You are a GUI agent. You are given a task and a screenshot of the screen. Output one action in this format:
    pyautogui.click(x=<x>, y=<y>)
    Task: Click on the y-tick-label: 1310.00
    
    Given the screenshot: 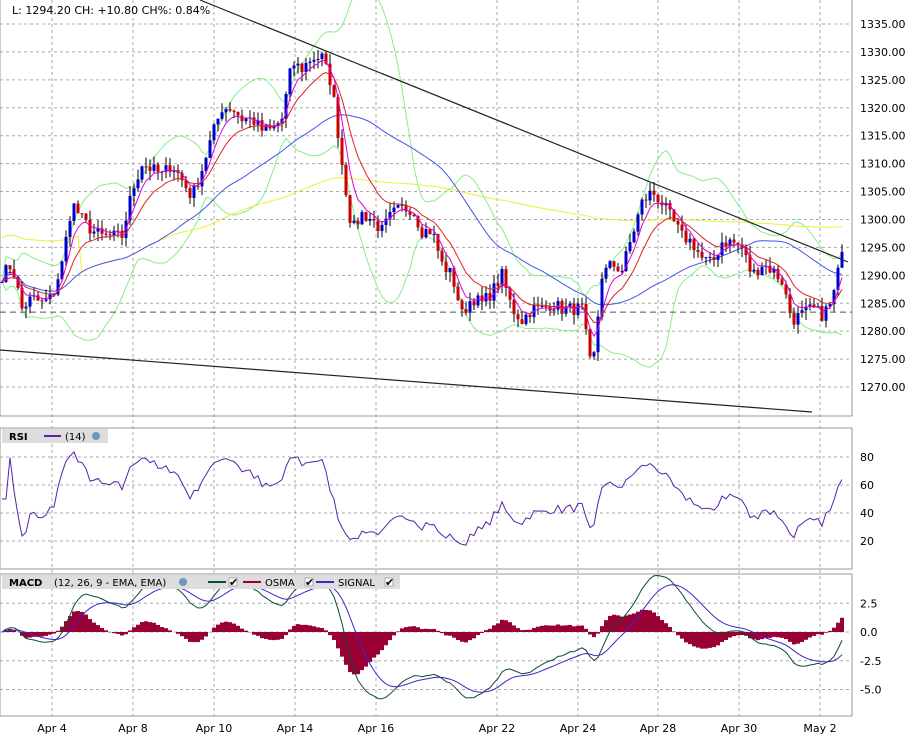 What is the action you would take?
    pyautogui.click(x=883, y=164)
    